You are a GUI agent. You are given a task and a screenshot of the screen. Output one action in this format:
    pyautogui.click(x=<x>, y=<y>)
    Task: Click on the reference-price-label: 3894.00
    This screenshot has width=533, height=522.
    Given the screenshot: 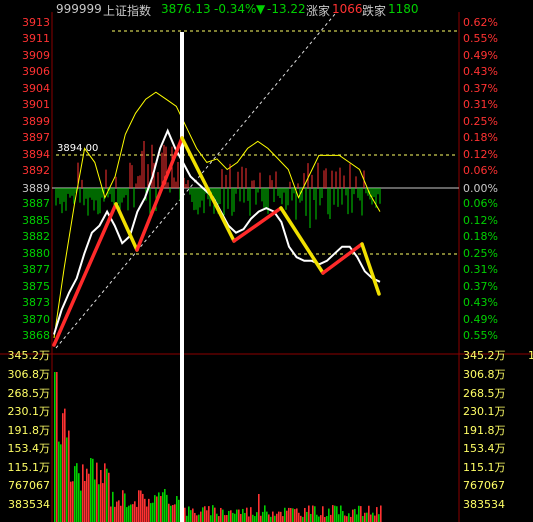 What is the action you would take?
    pyautogui.click(x=77, y=148)
    